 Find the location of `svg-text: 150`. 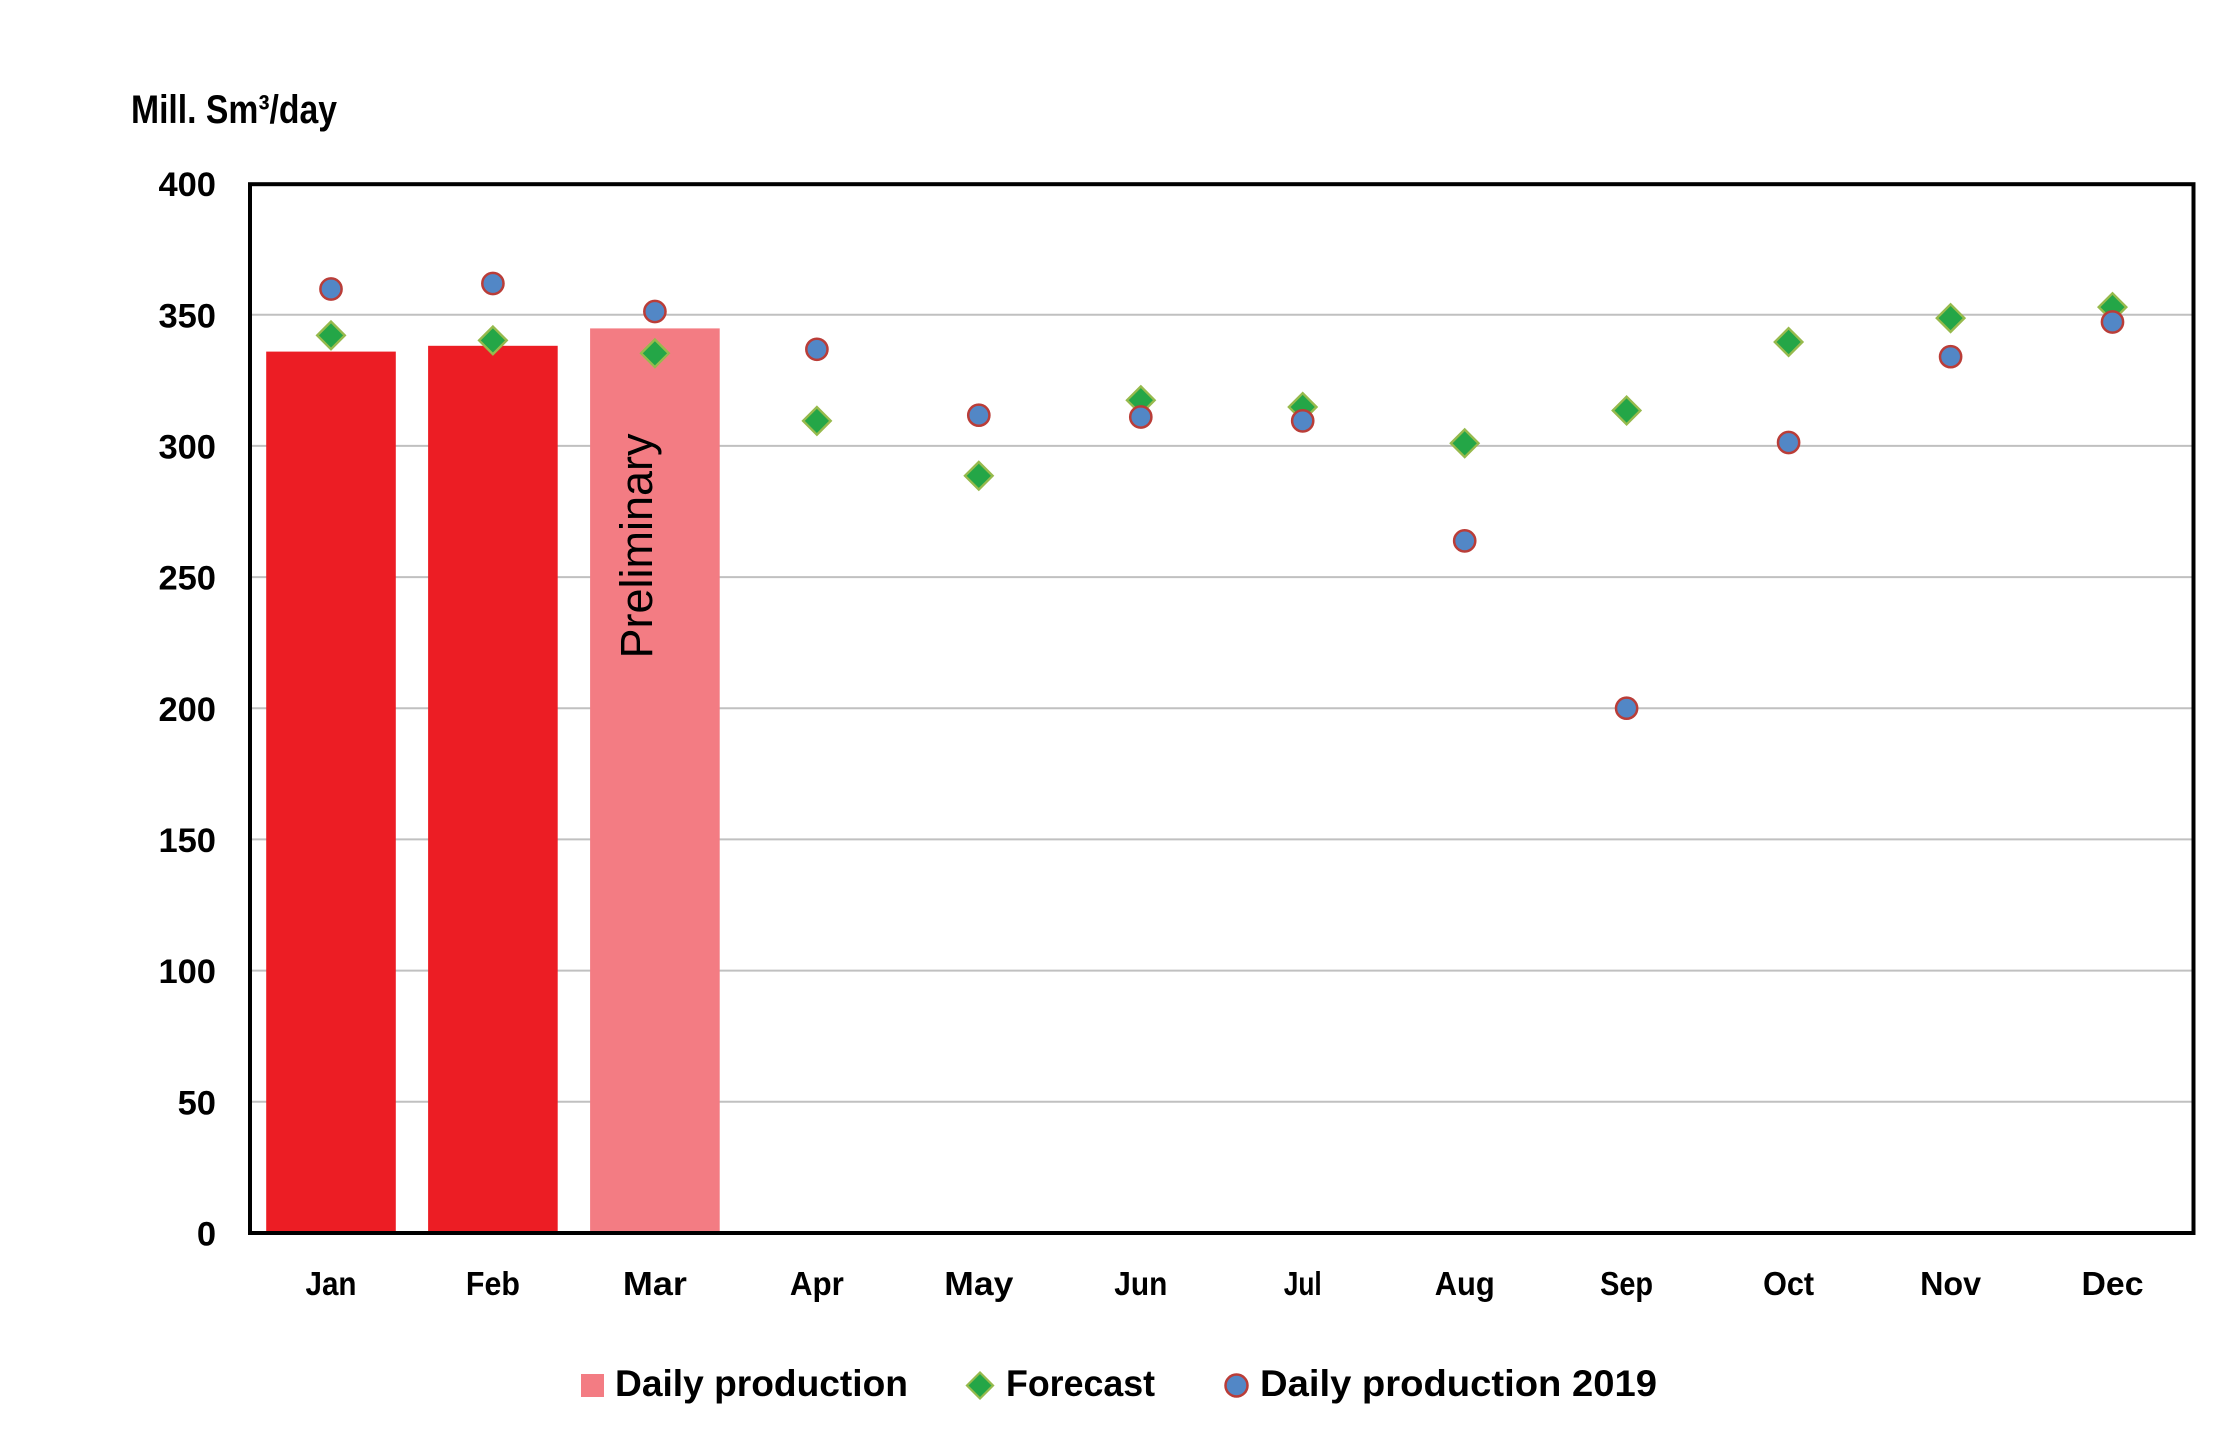

svg-text: 150 is located at coordinates (187, 841).